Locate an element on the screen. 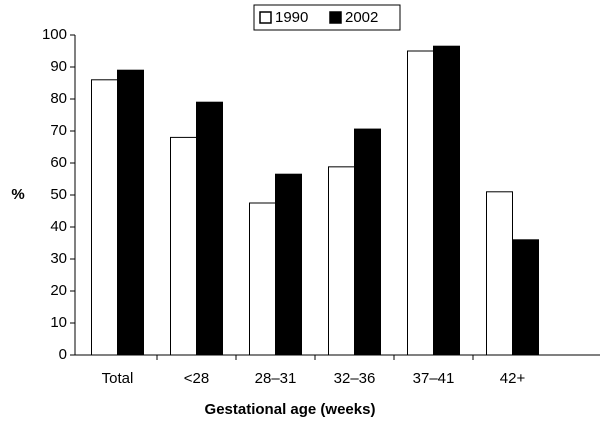 This screenshot has width=608, height=423. y-tick-label: 50 is located at coordinates (58, 194).